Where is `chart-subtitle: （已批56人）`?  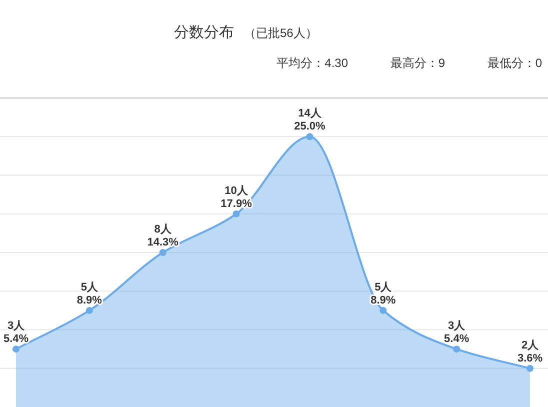
chart-subtitle: （已批56人） is located at coordinates (281, 33).